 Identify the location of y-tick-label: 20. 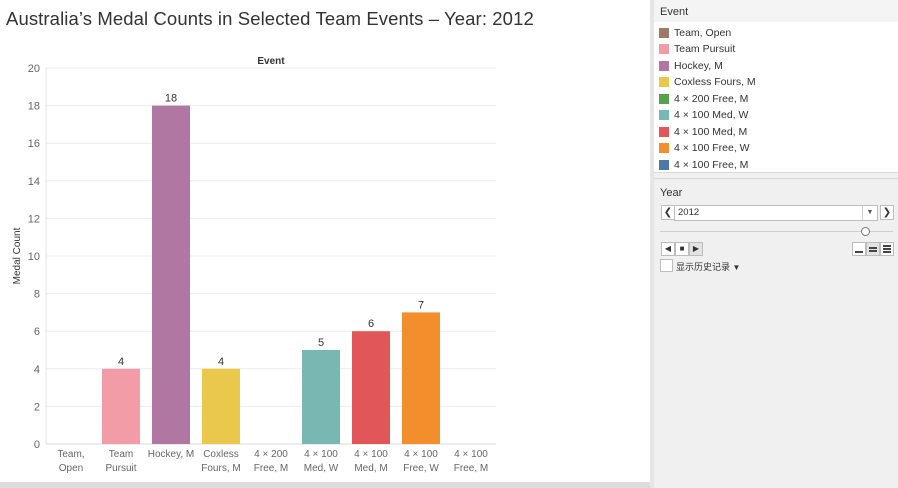
(34, 69).